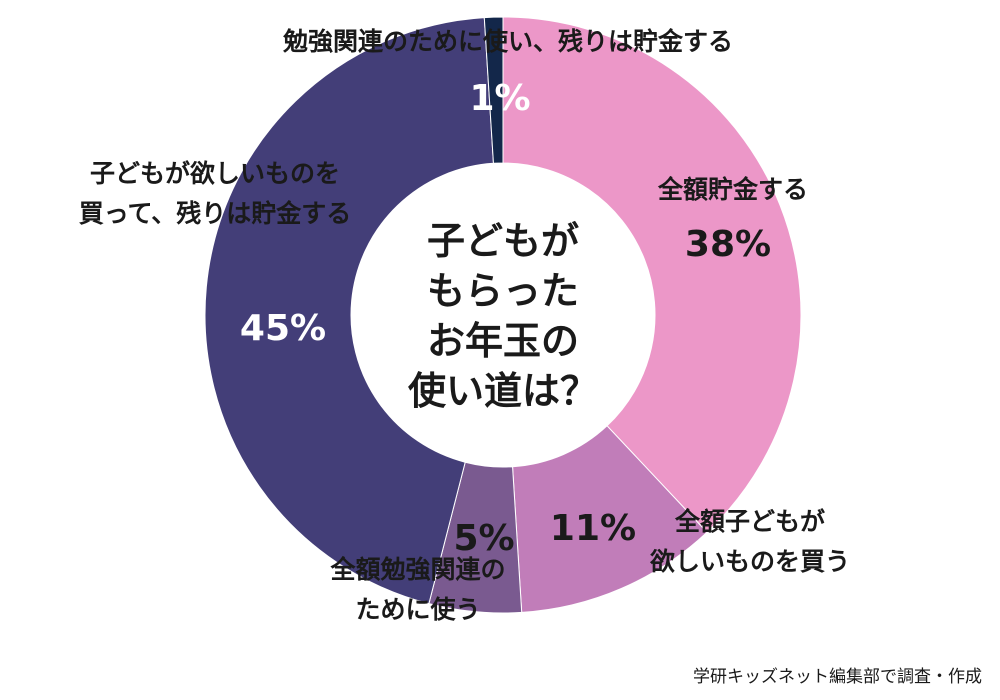  Describe the element at coordinates (283, 328) in the screenshot. I see `slice-4-value: 45%` at that location.